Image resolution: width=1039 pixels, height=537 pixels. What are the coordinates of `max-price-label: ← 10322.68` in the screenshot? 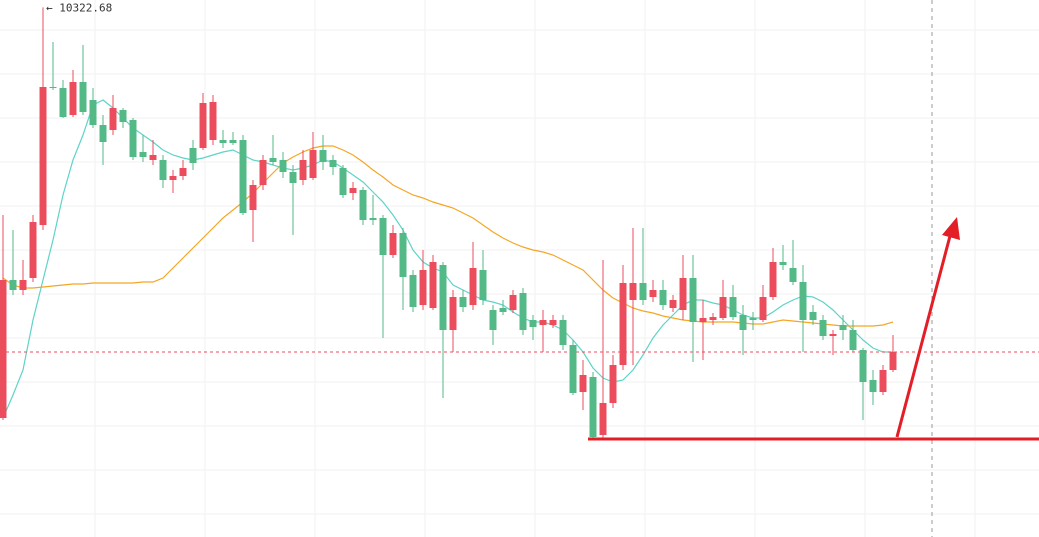 It's located at (79, 7).